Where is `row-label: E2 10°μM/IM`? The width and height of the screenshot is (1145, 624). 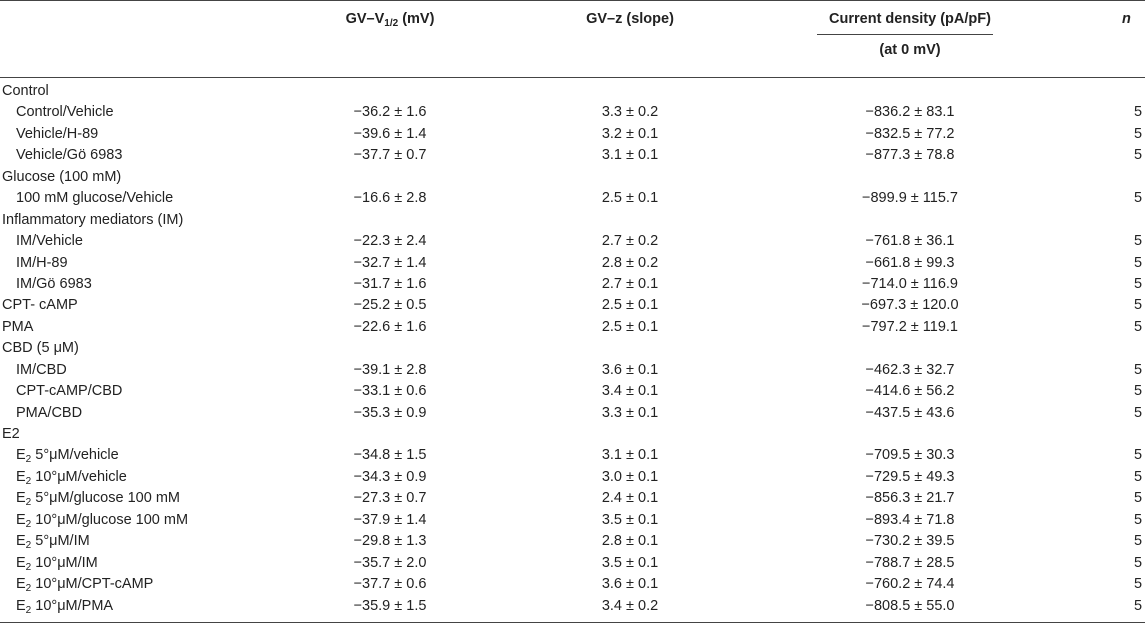 row-label: E2 10°μM/IM is located at coordinates (57, 563).